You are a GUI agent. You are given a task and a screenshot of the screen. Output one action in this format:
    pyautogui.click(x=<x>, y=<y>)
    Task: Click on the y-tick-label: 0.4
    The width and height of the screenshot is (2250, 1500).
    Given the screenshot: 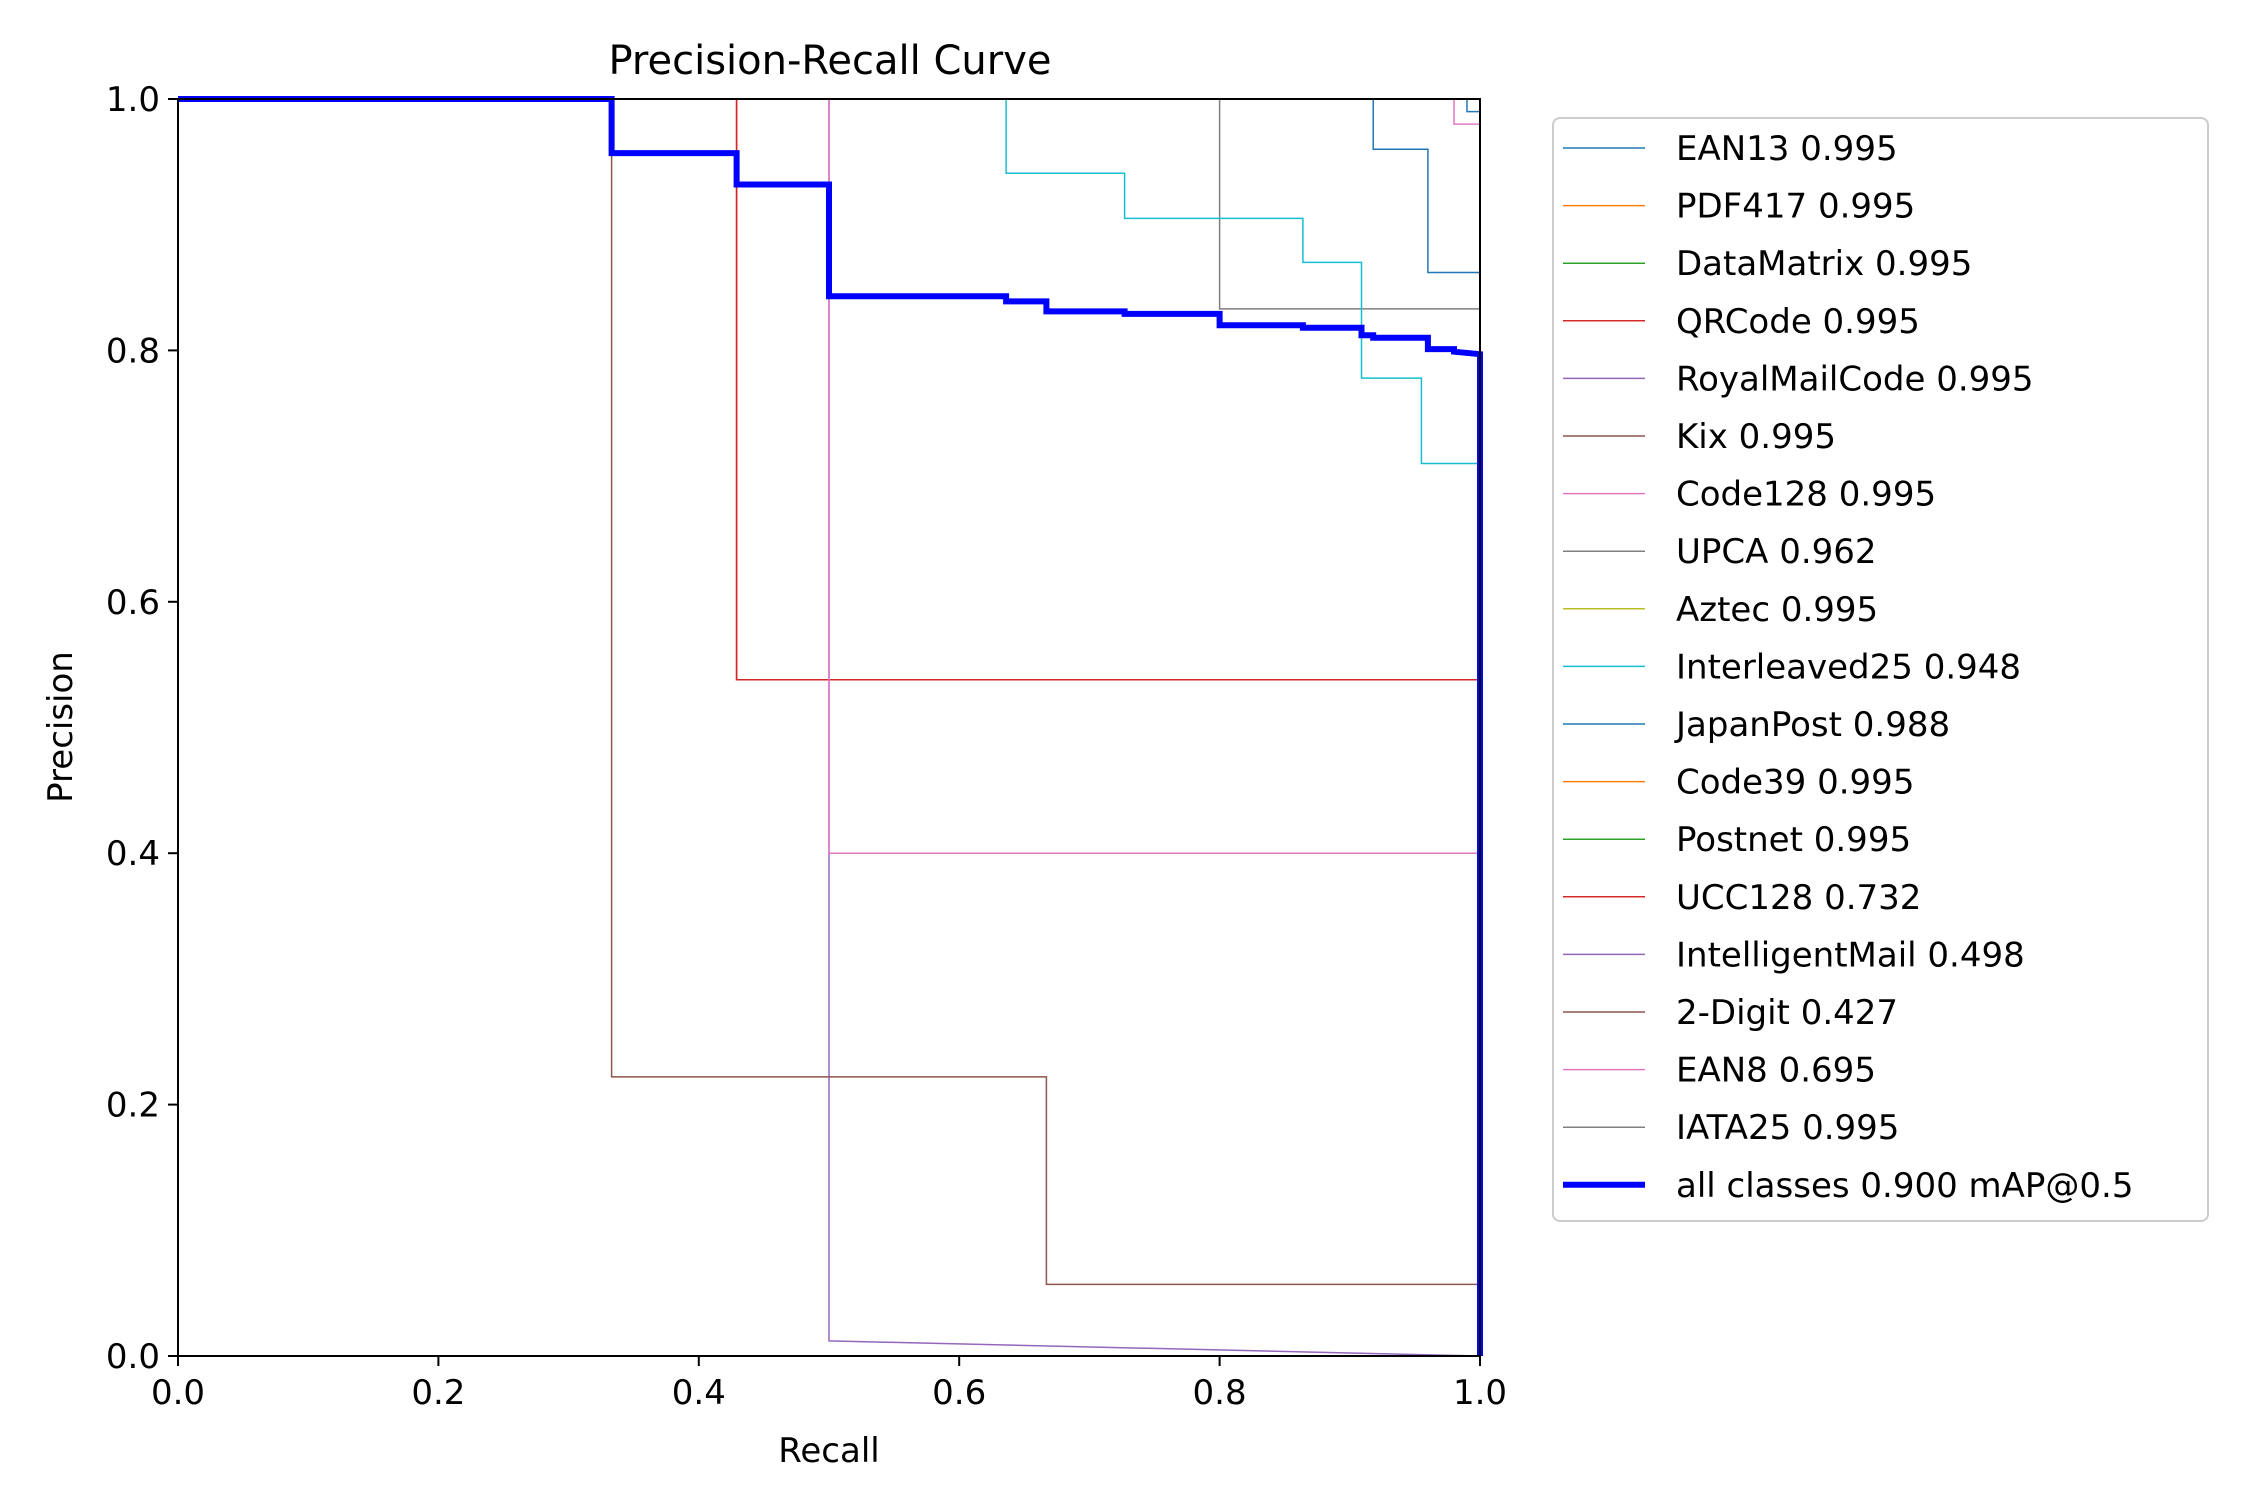 What is the action you would take?
    pyautogui.click(x=133, y=854)
    